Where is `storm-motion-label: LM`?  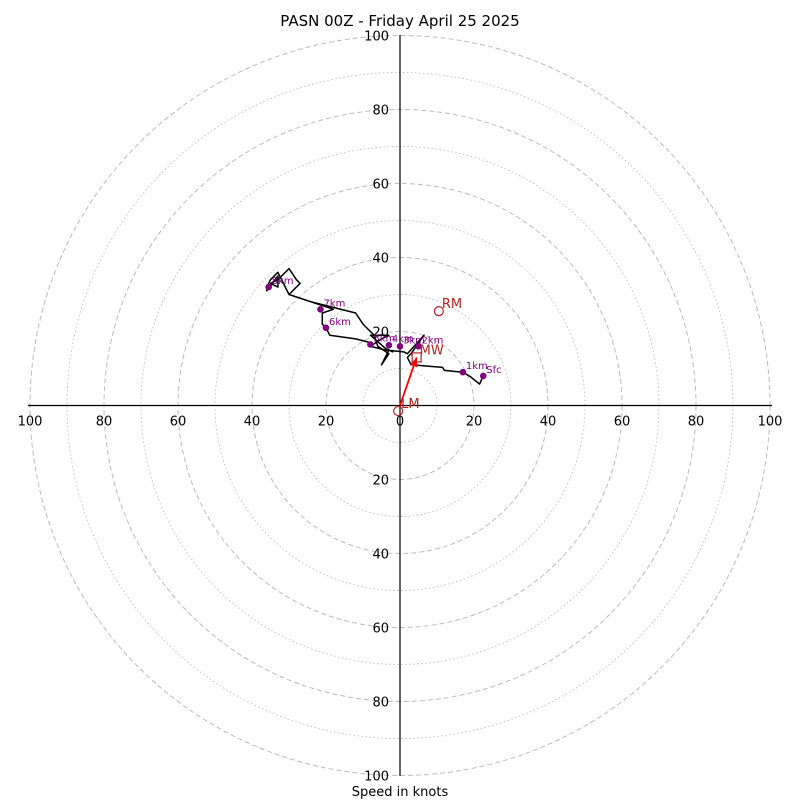 storm-motion-label: LM is located at coordinates (410, 404).